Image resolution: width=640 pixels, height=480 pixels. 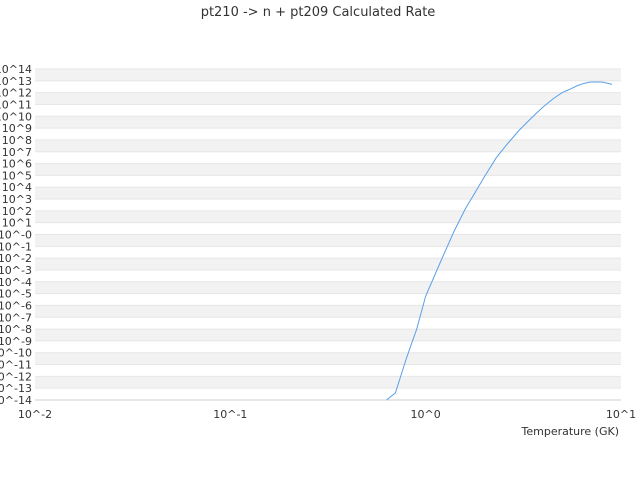 What do you see at coordinates (17, 164) in the screenshot?
I see `y-tick-label: 10^6` at bounding box center [17, 164].